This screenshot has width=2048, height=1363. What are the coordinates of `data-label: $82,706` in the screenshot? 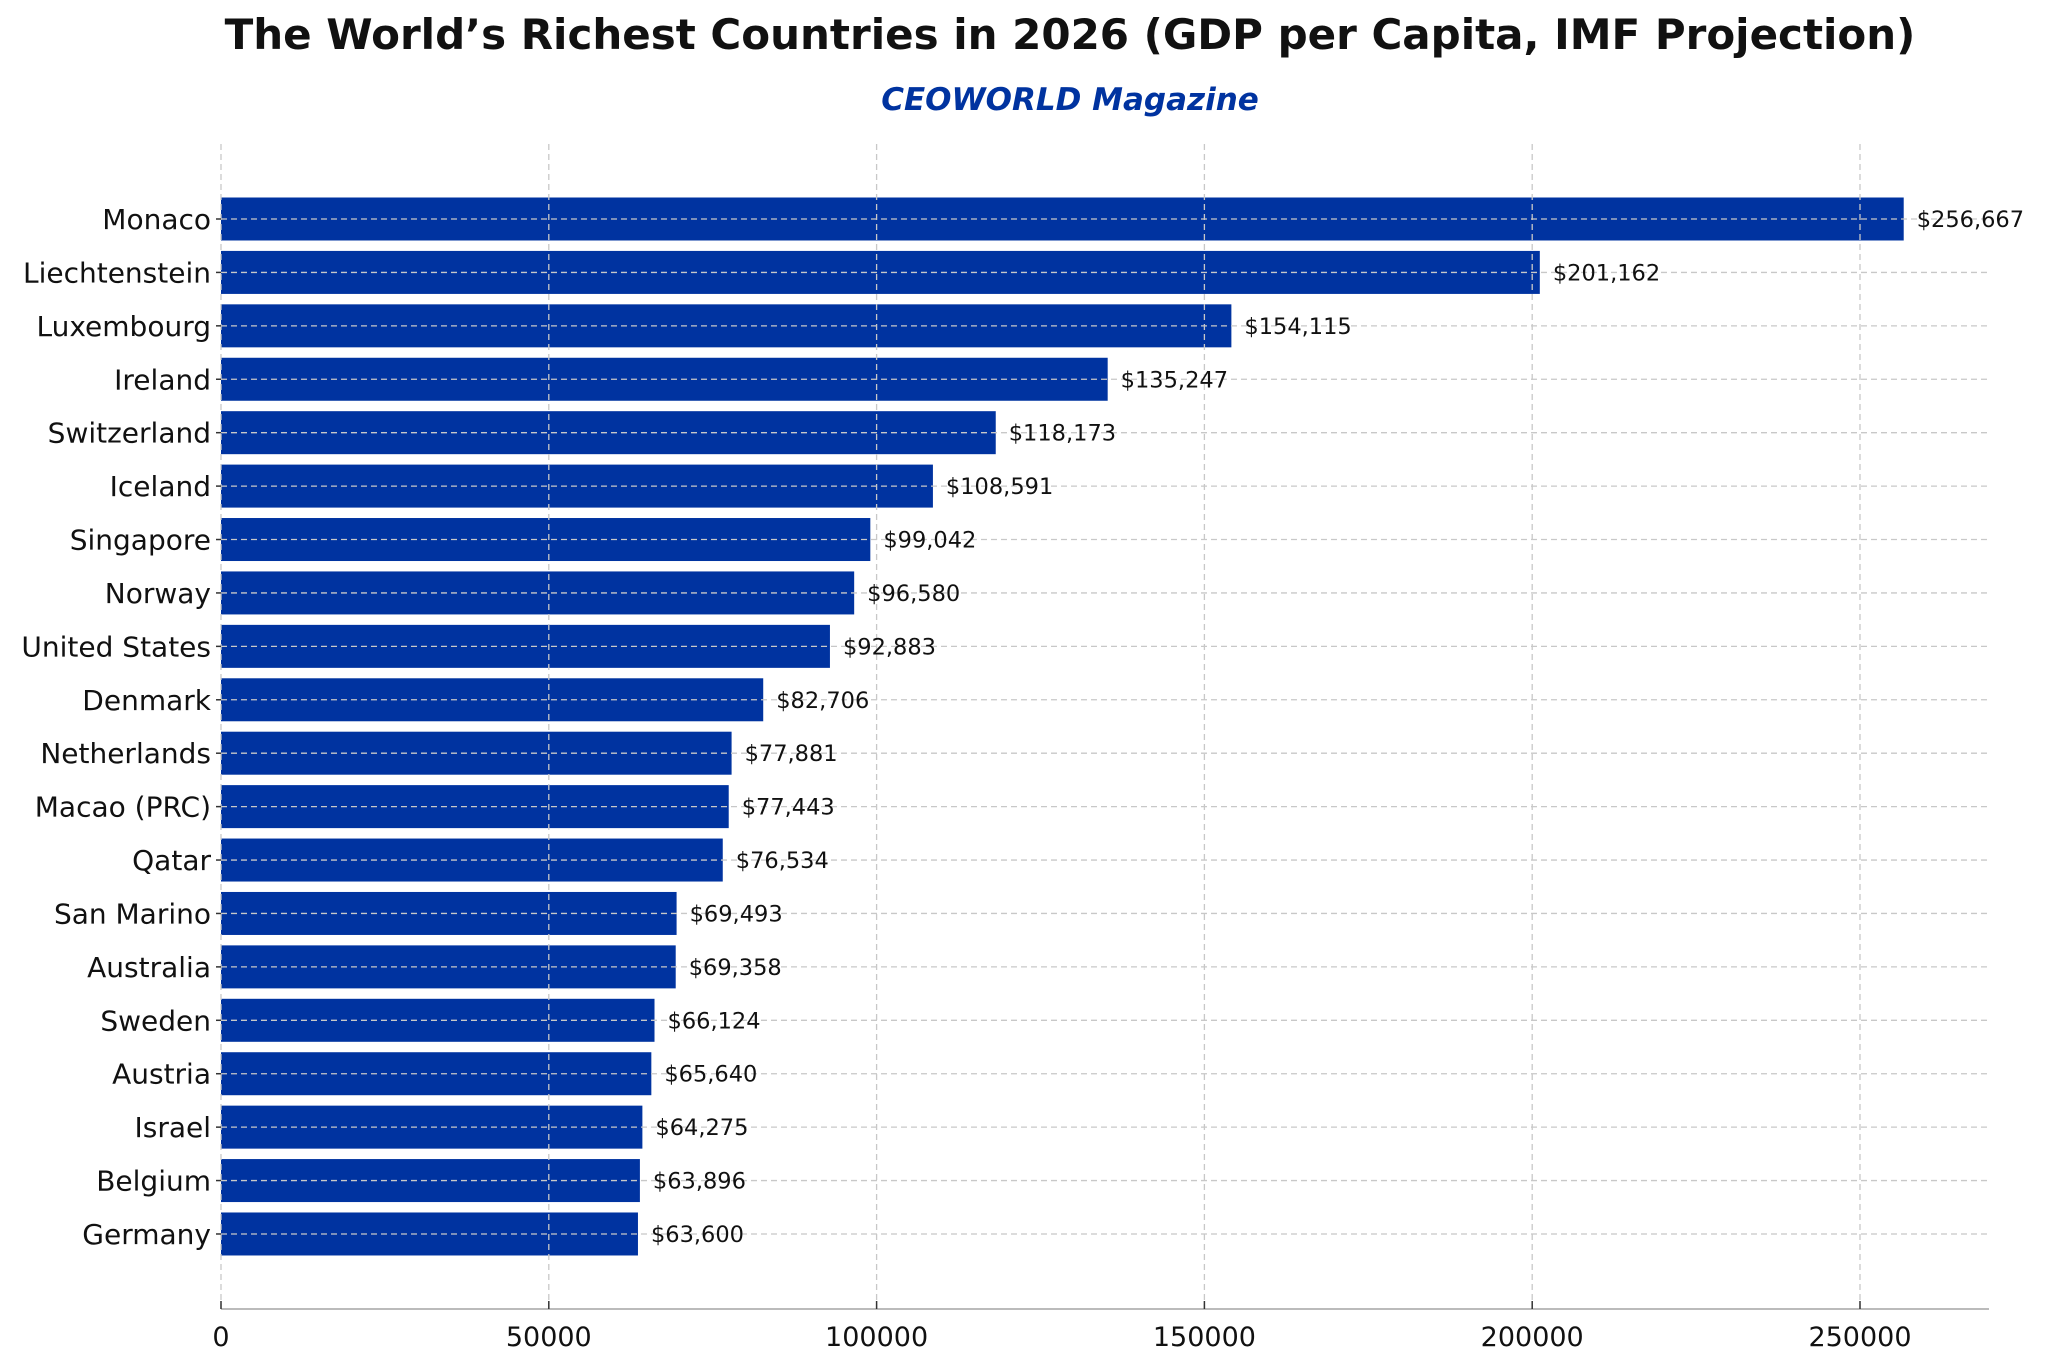 It's located at (822, 701).